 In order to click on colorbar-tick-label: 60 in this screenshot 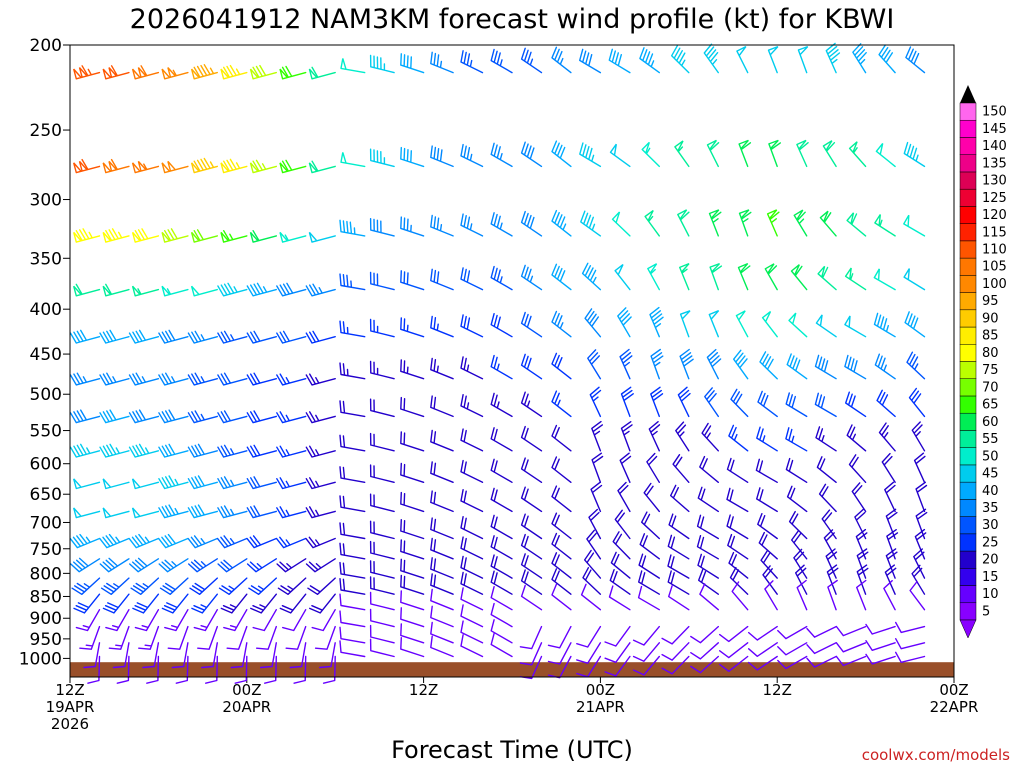, I will do `click(990, 422)`.